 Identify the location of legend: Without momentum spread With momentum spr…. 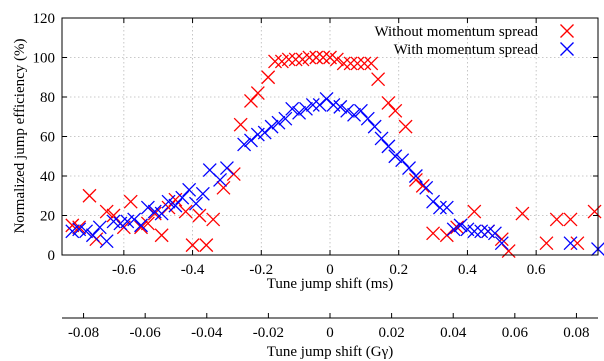
(474, 41).